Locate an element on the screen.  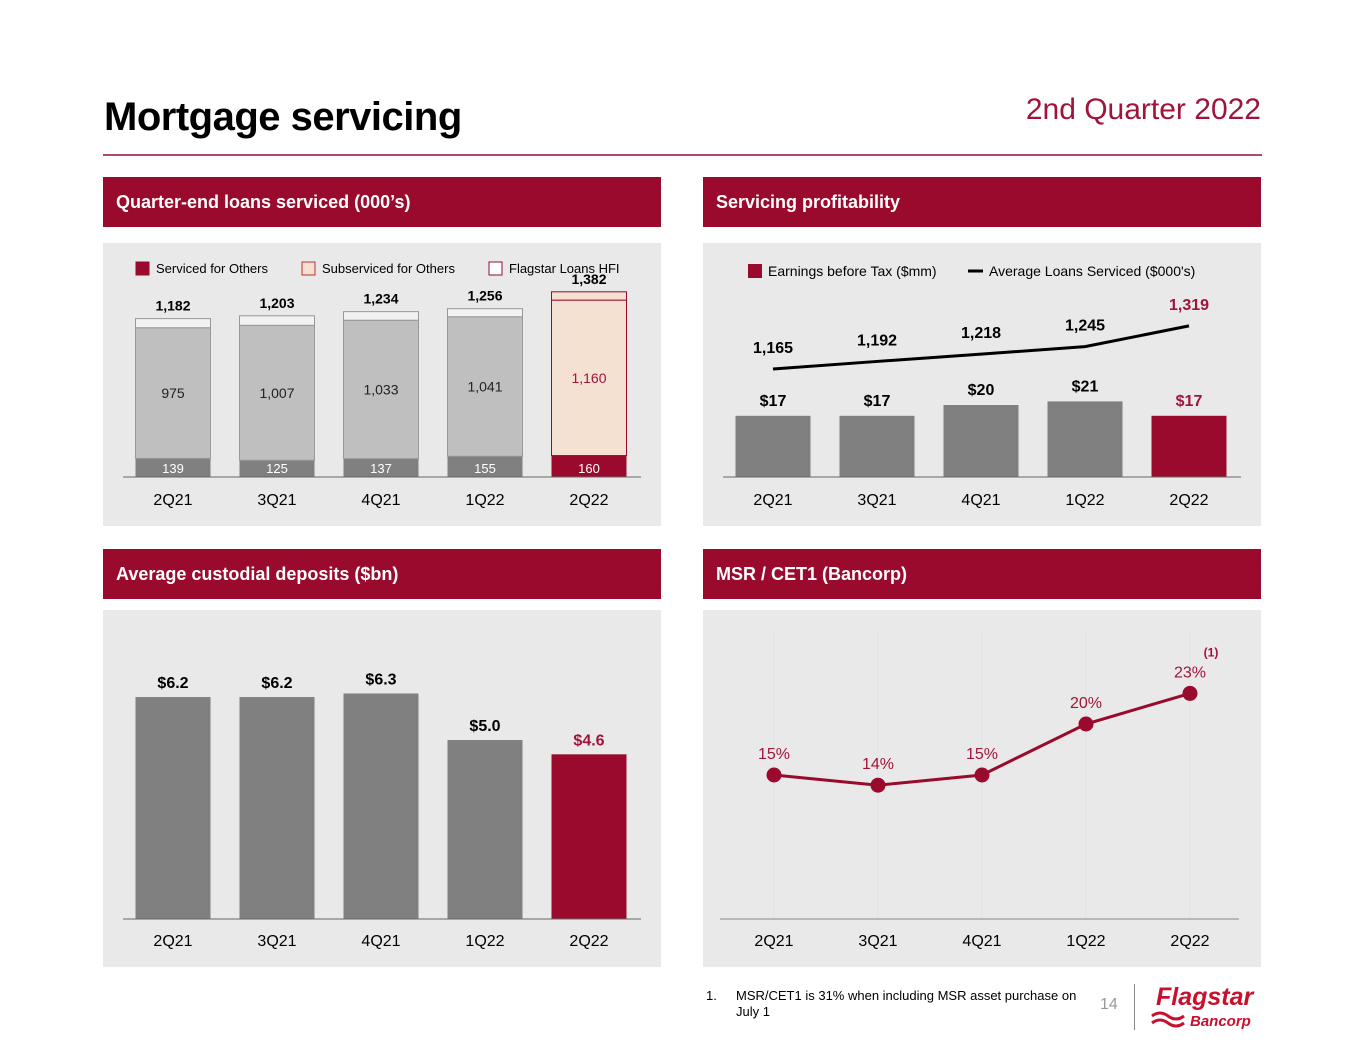
segment-label-bottom: 137 is located at coordinates (381, 468).